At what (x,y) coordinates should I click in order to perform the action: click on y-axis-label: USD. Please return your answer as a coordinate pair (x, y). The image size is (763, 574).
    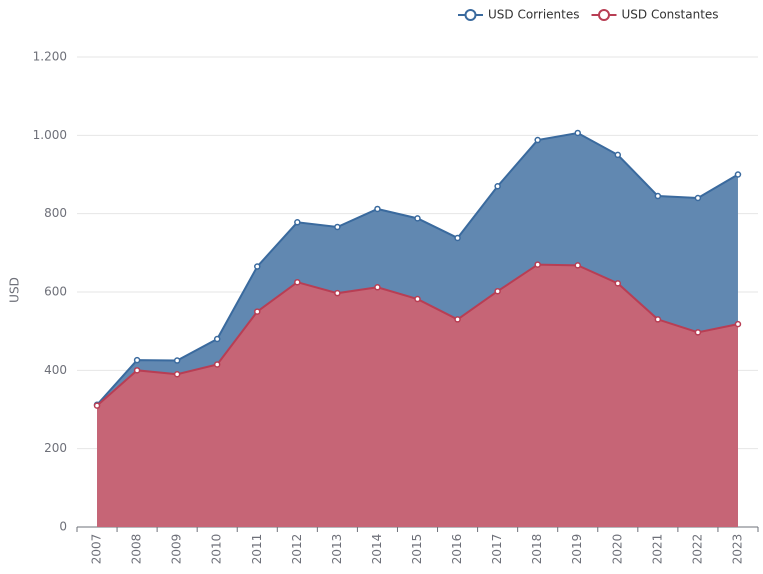
    Looking at the image, I should click on (15, 290).